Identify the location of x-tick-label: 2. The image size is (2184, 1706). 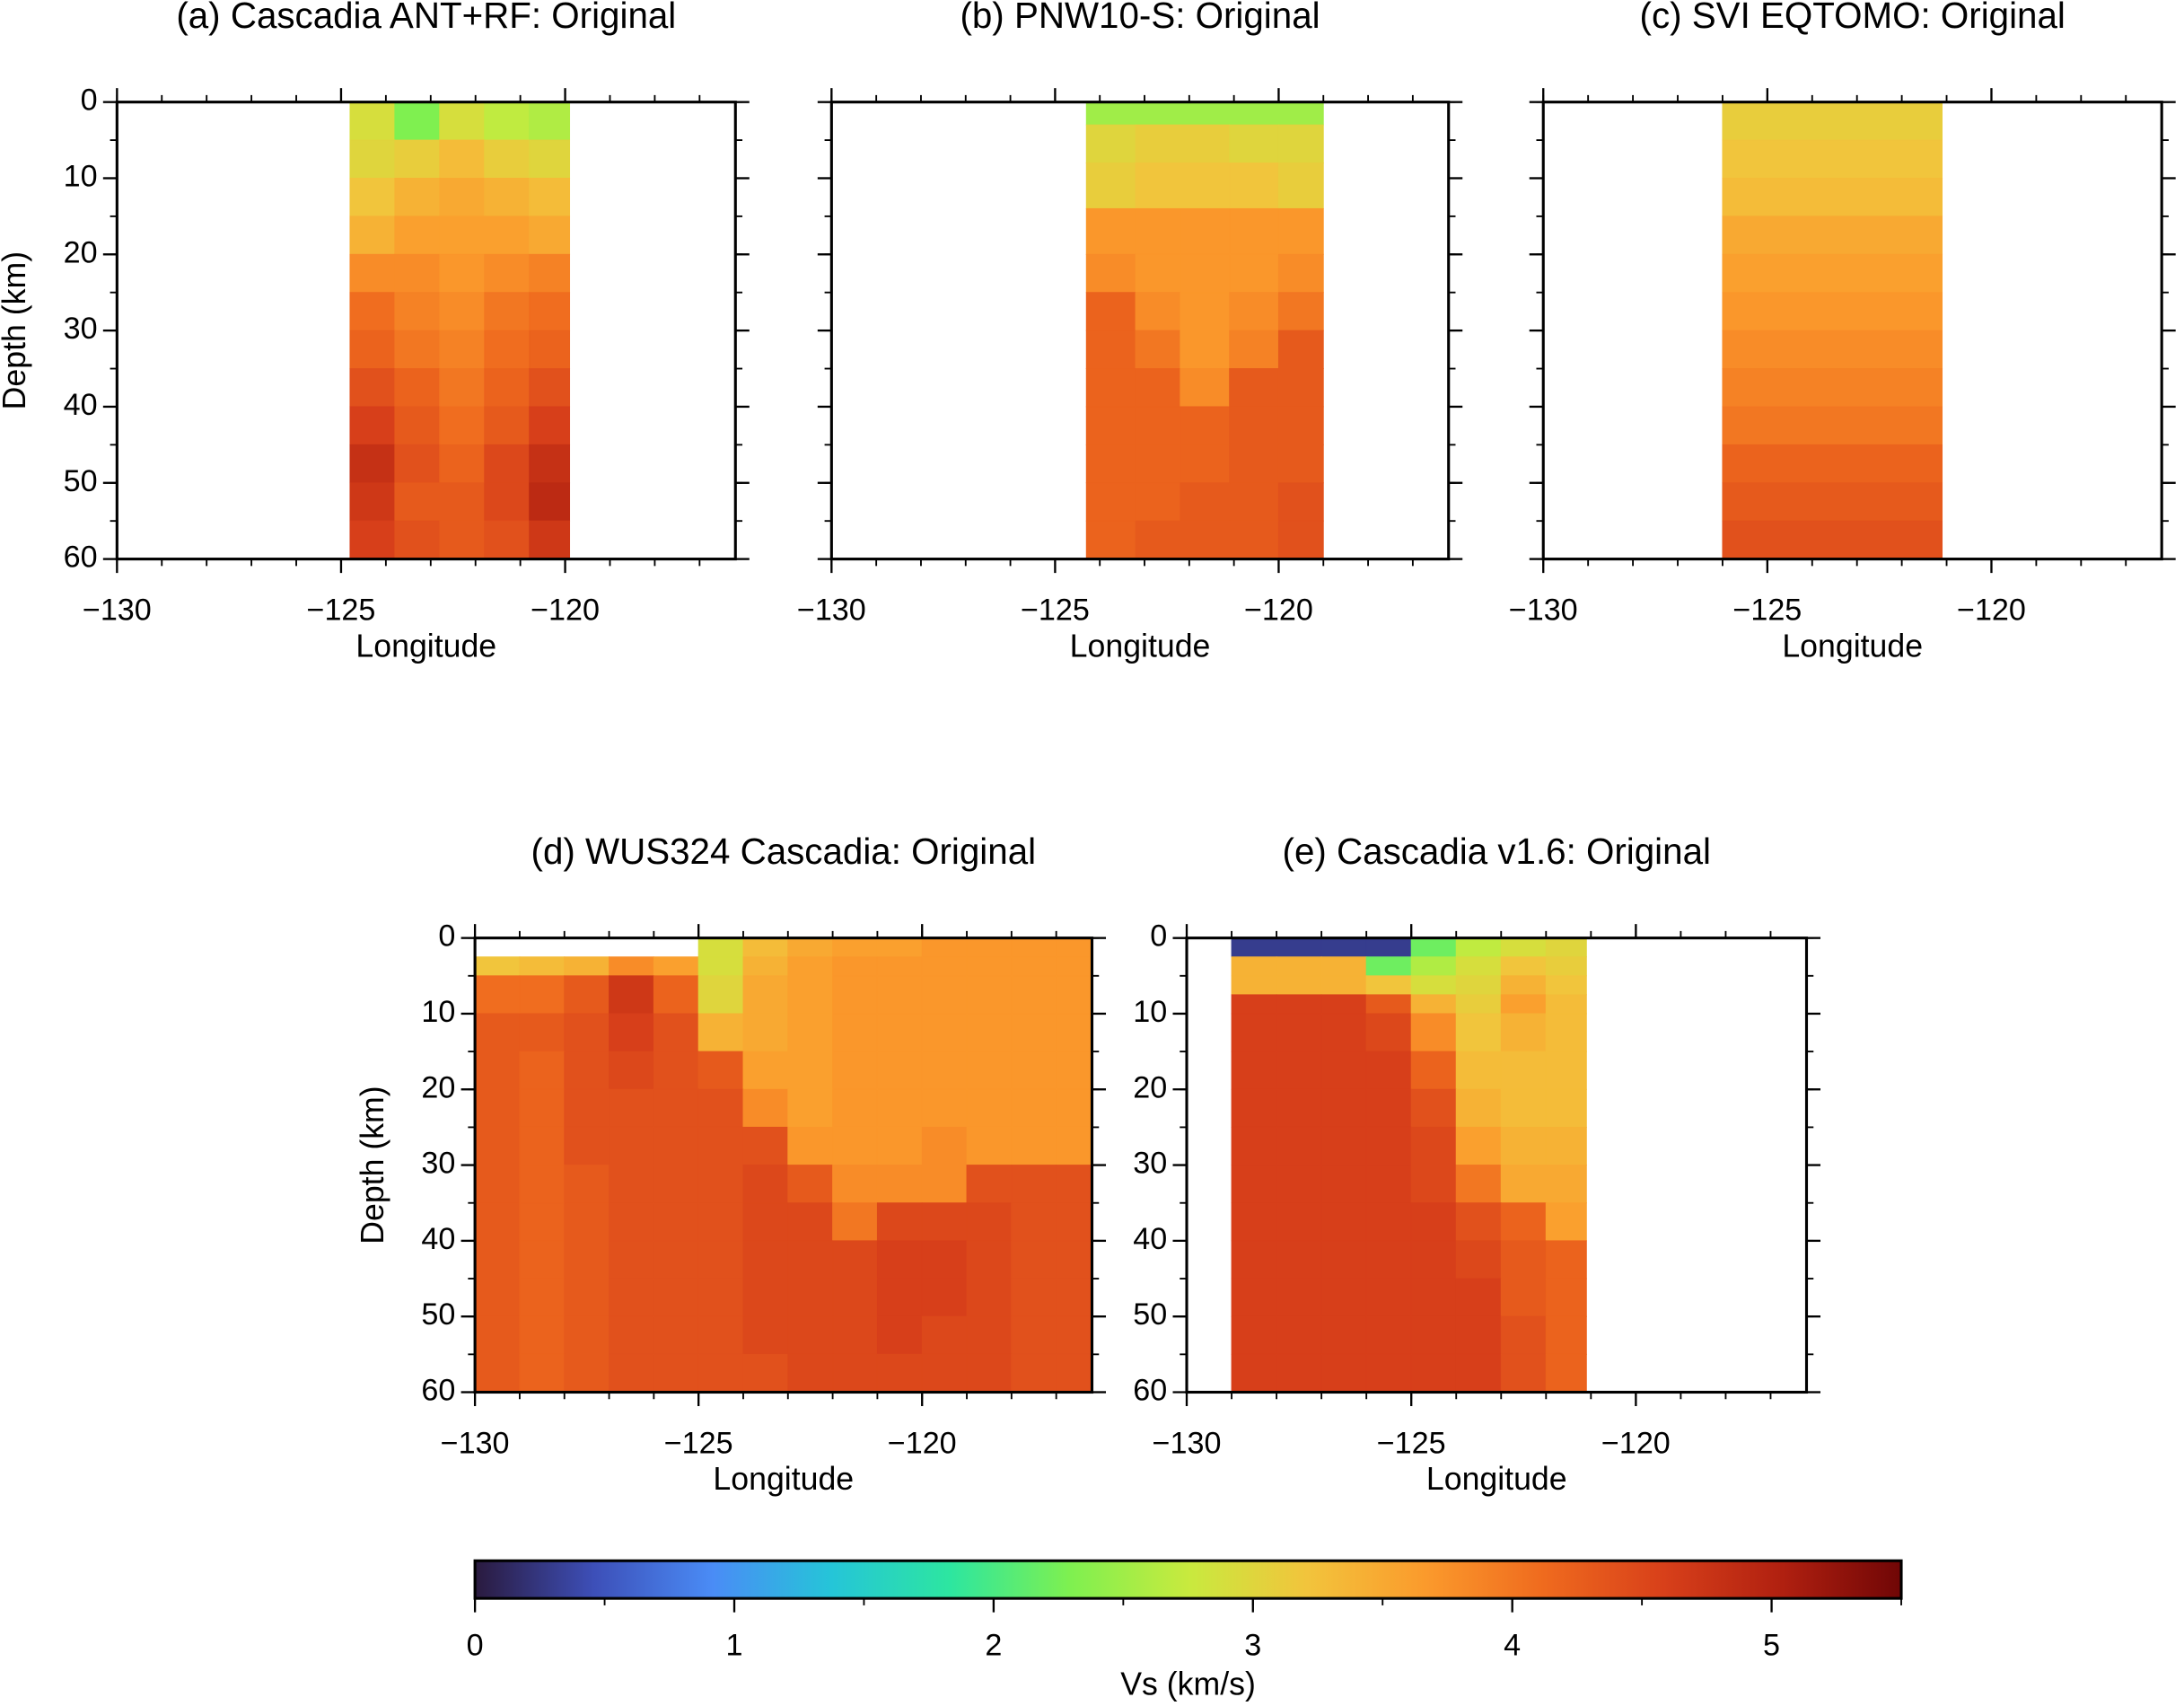
(993, 1645).